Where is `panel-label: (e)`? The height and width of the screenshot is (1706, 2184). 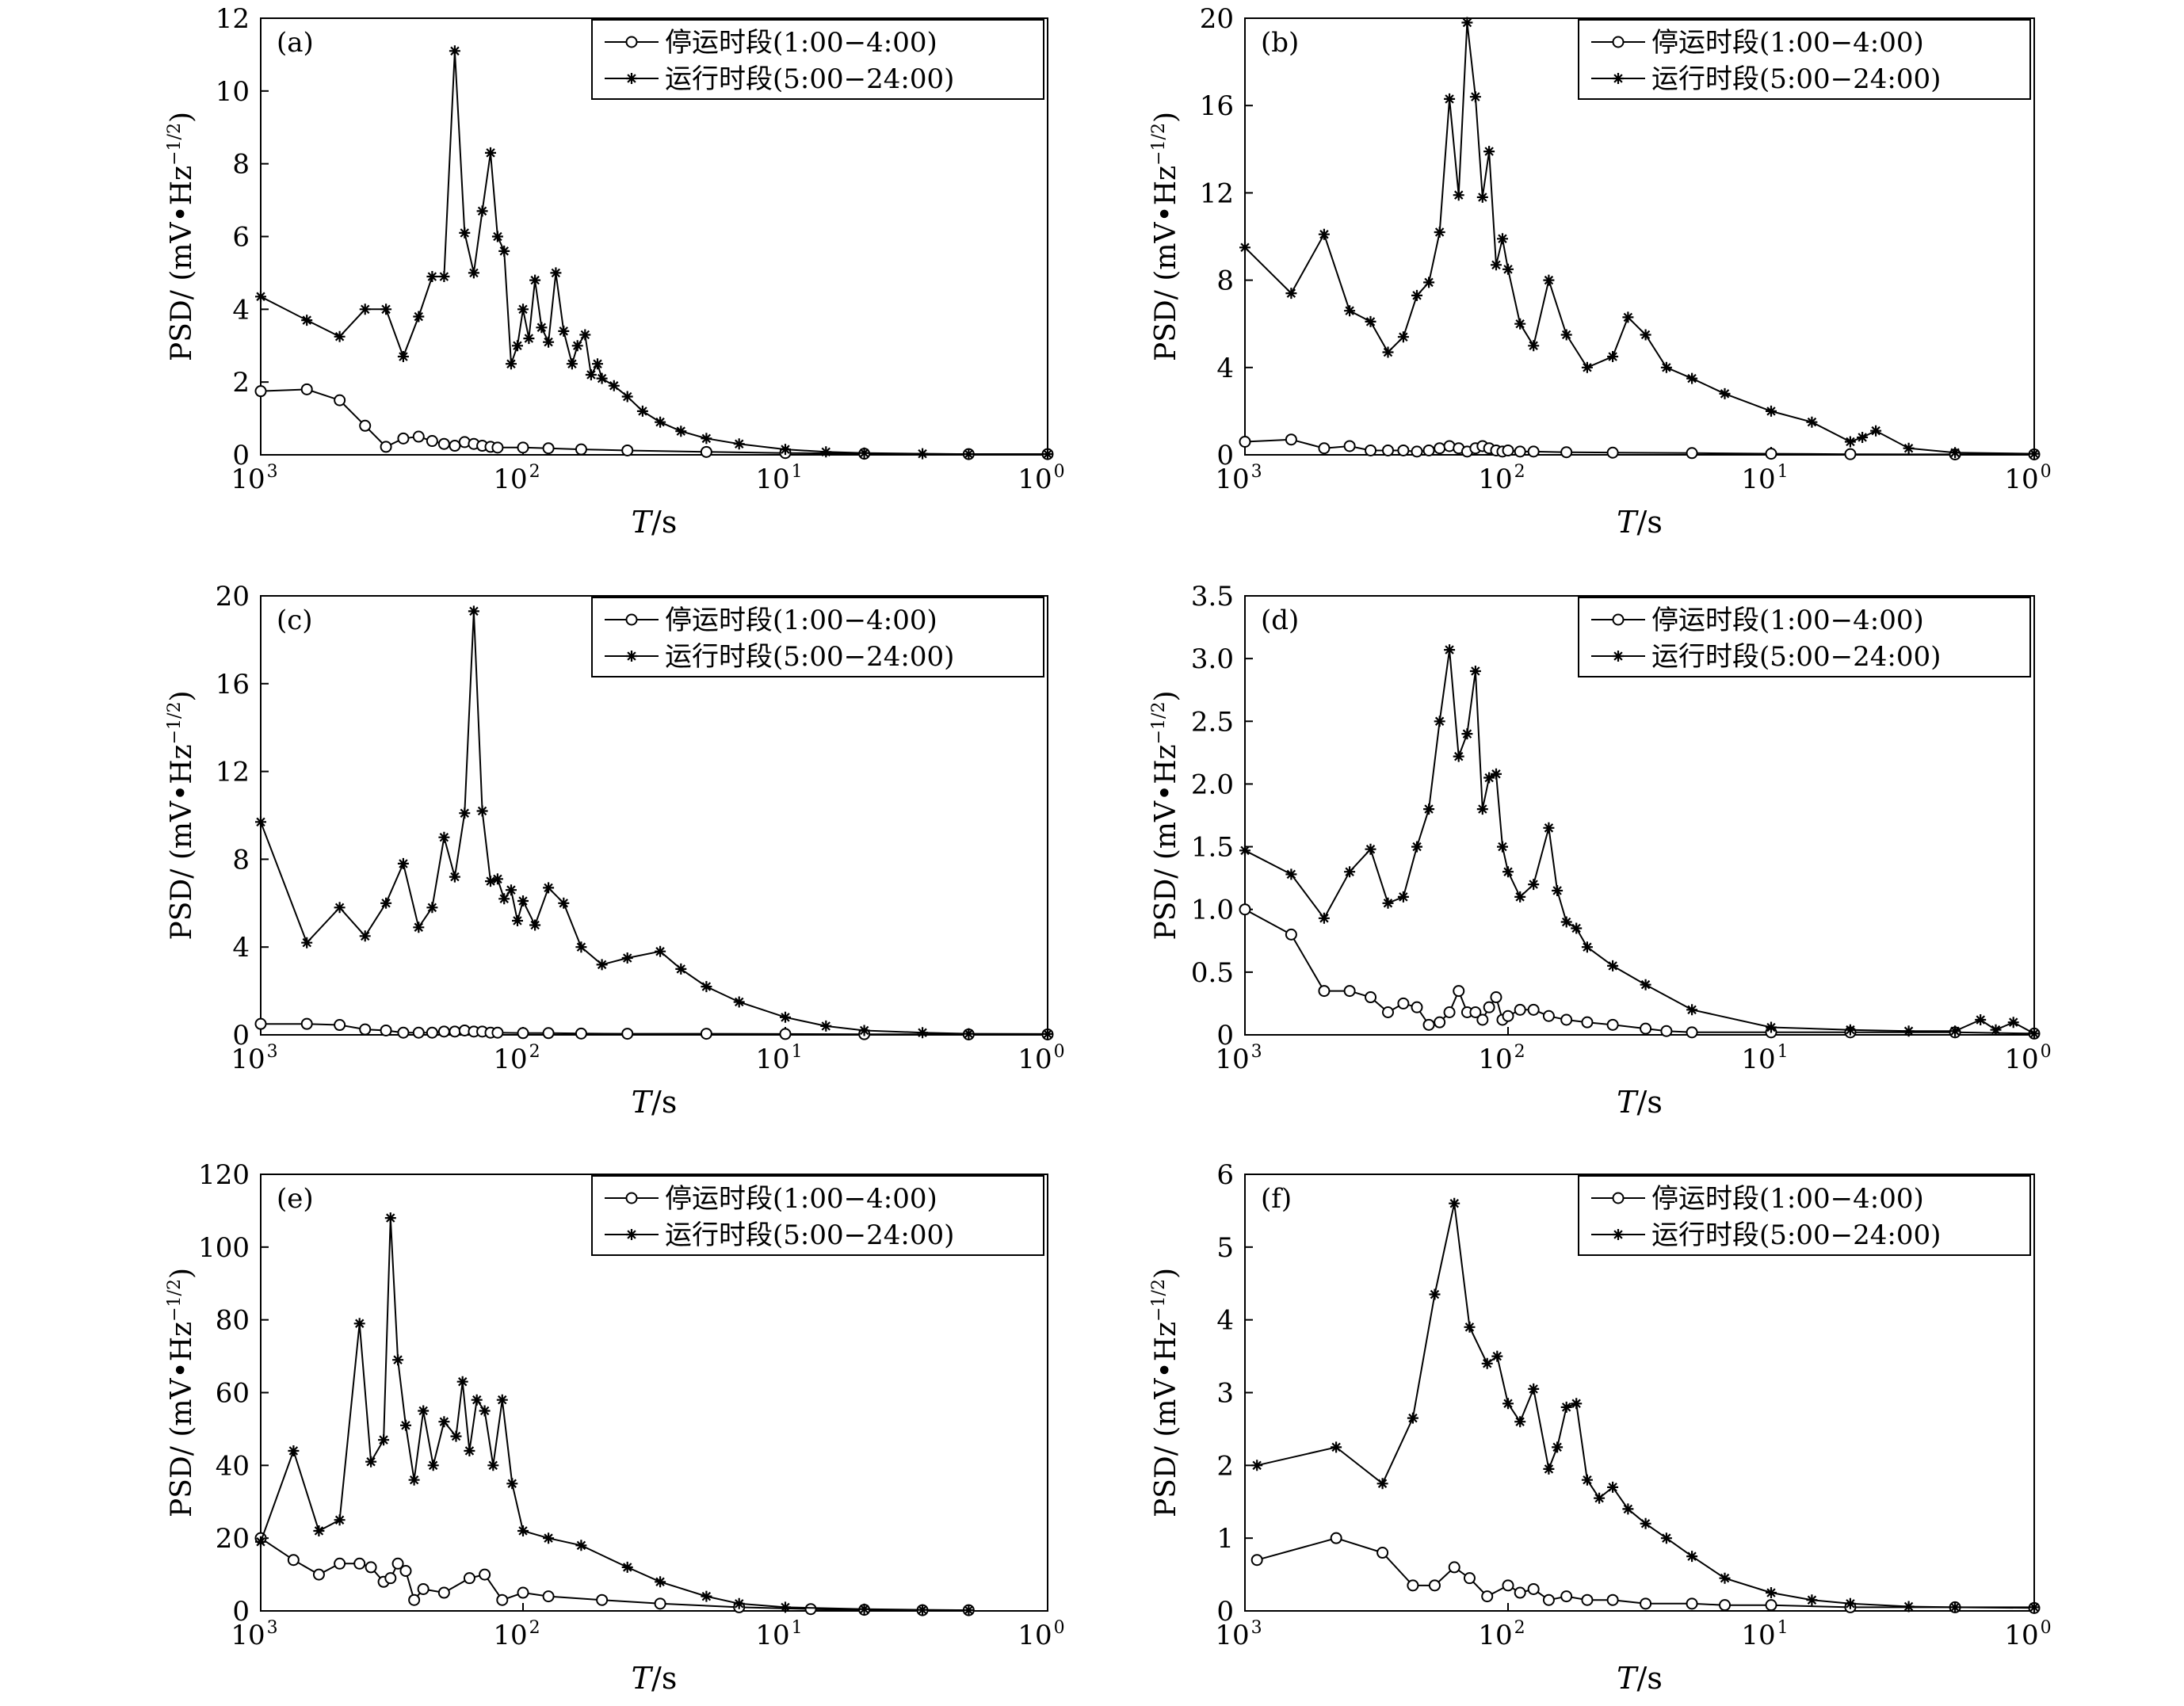 panel-label: (e) is located at coordinates (295, 1199).